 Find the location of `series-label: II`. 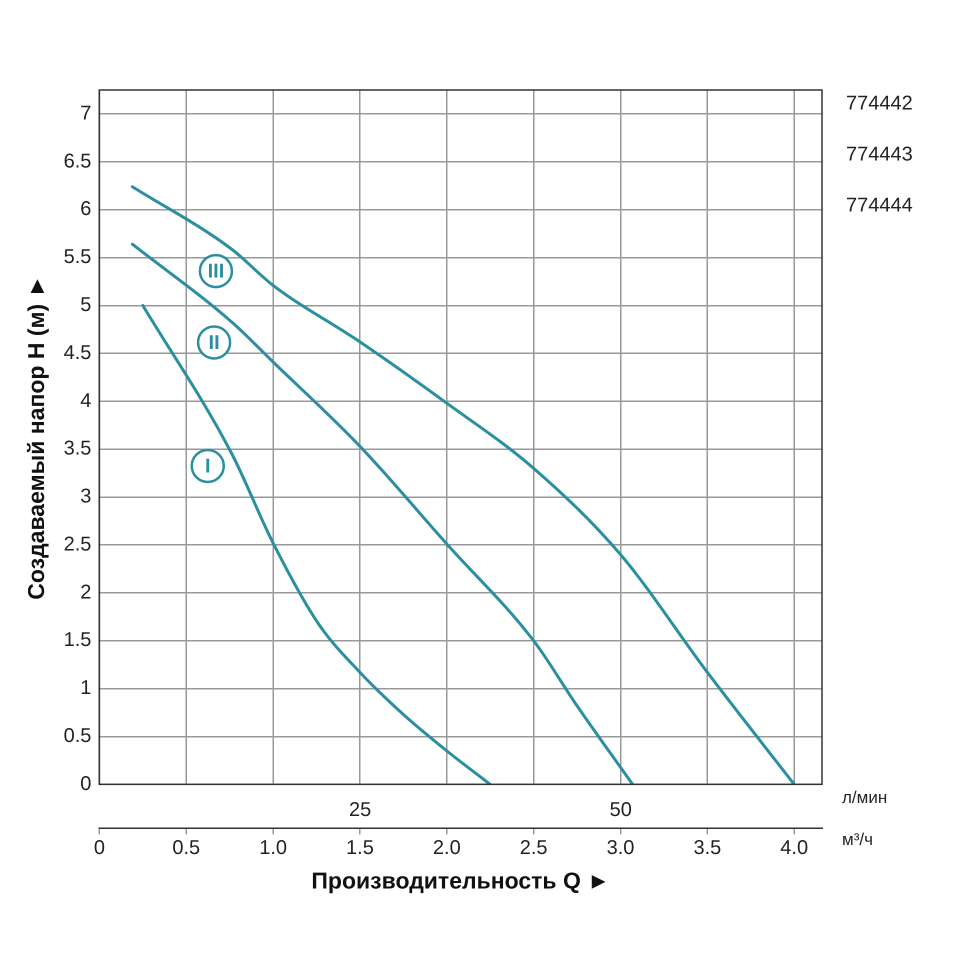

series-label: II is located at coordinates (214, 343).